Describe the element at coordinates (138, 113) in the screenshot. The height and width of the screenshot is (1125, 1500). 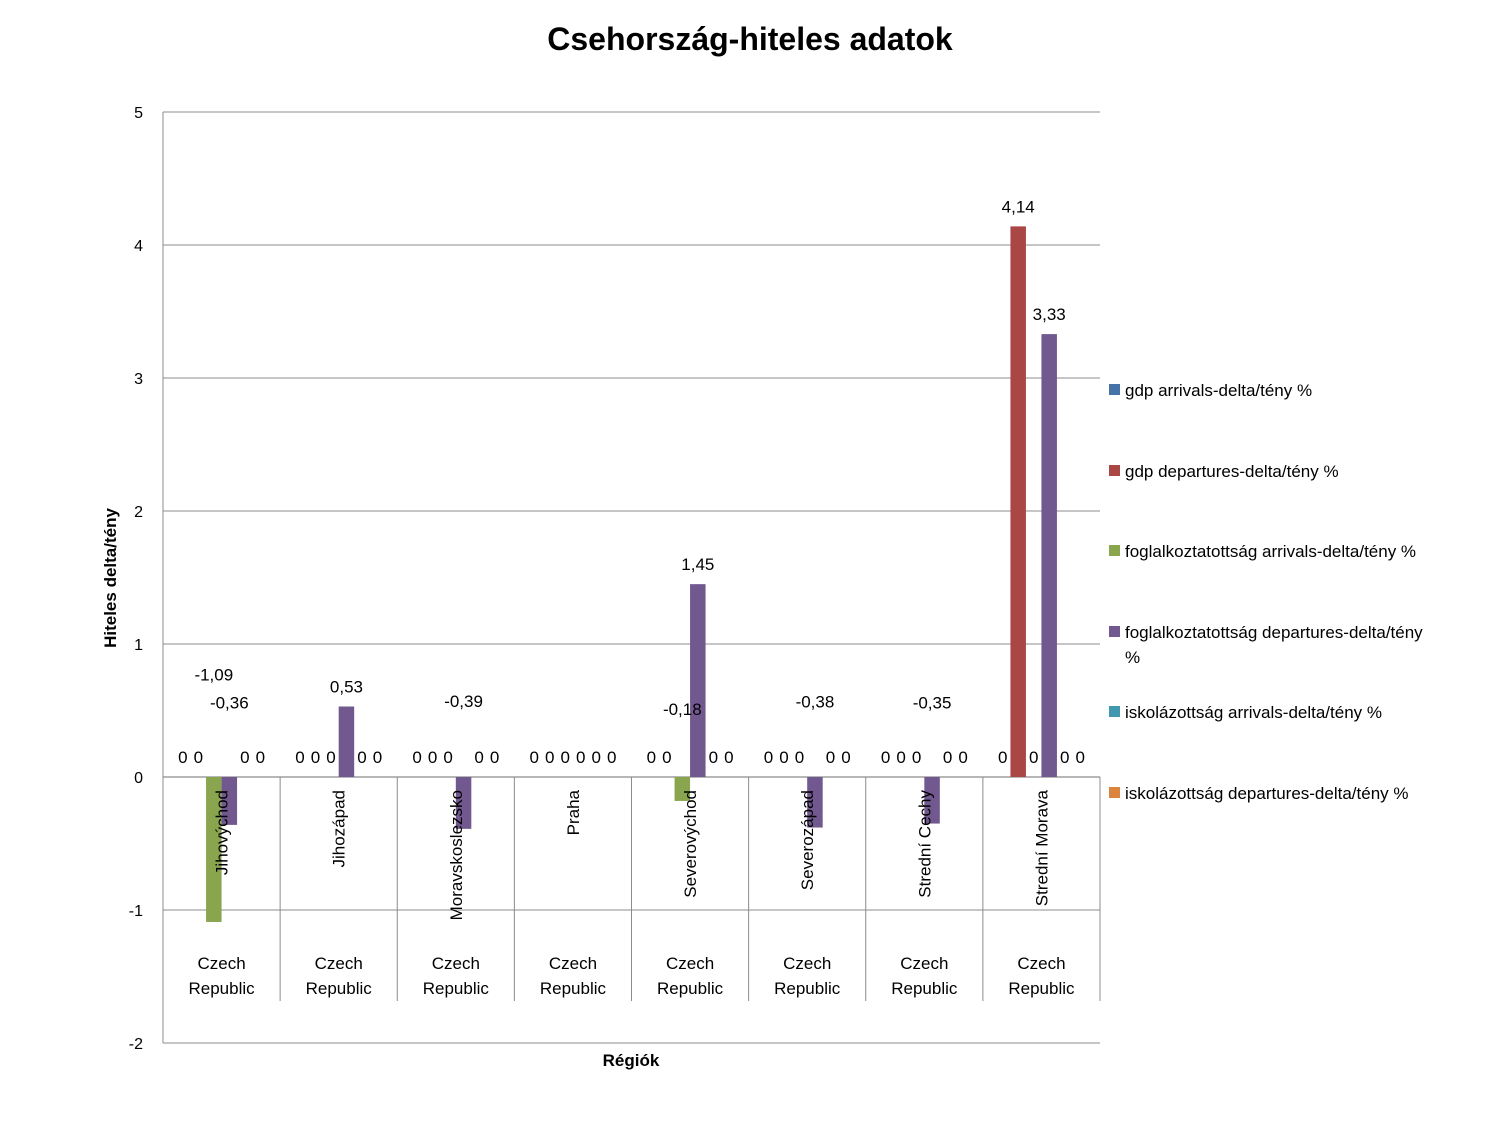
I see `y-tick-label: 5` at that location.